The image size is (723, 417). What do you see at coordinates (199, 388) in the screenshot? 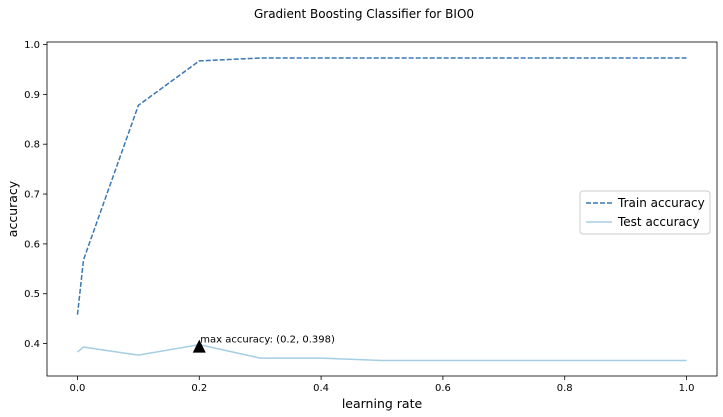
I see `x-tick-label: 0.2` at bounding box center [199, 388].